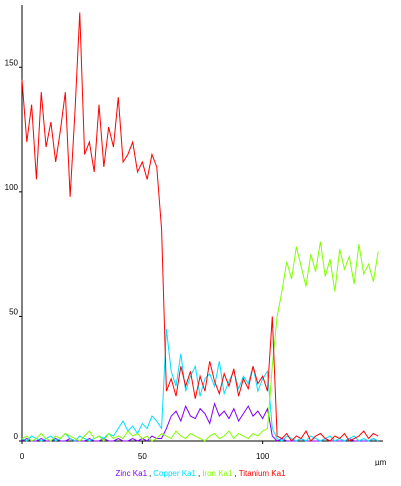  I want to click on legend-entry: Titanium Ka1, so click(262, 473).